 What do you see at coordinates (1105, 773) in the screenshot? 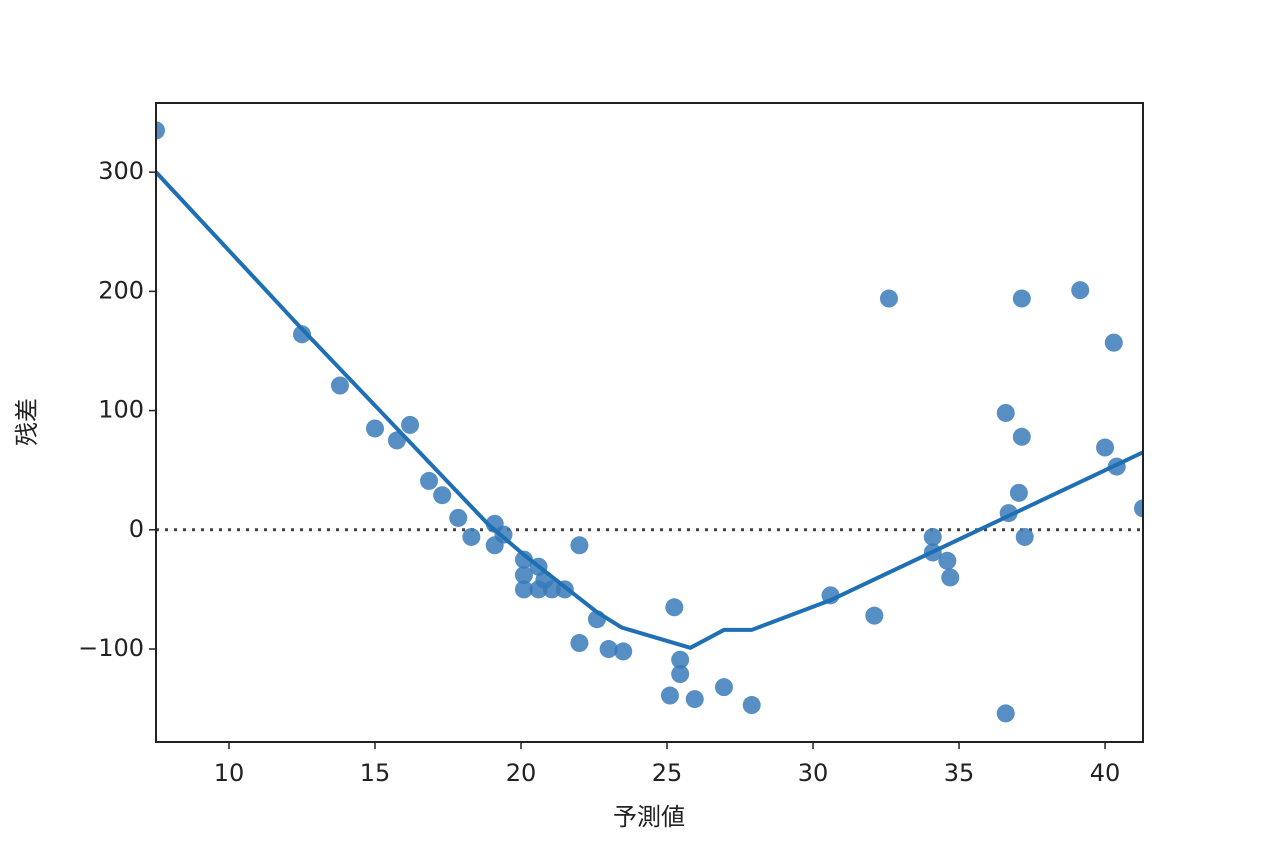
I see `x-tick-label: 40` at bounding box center [1105, 773].